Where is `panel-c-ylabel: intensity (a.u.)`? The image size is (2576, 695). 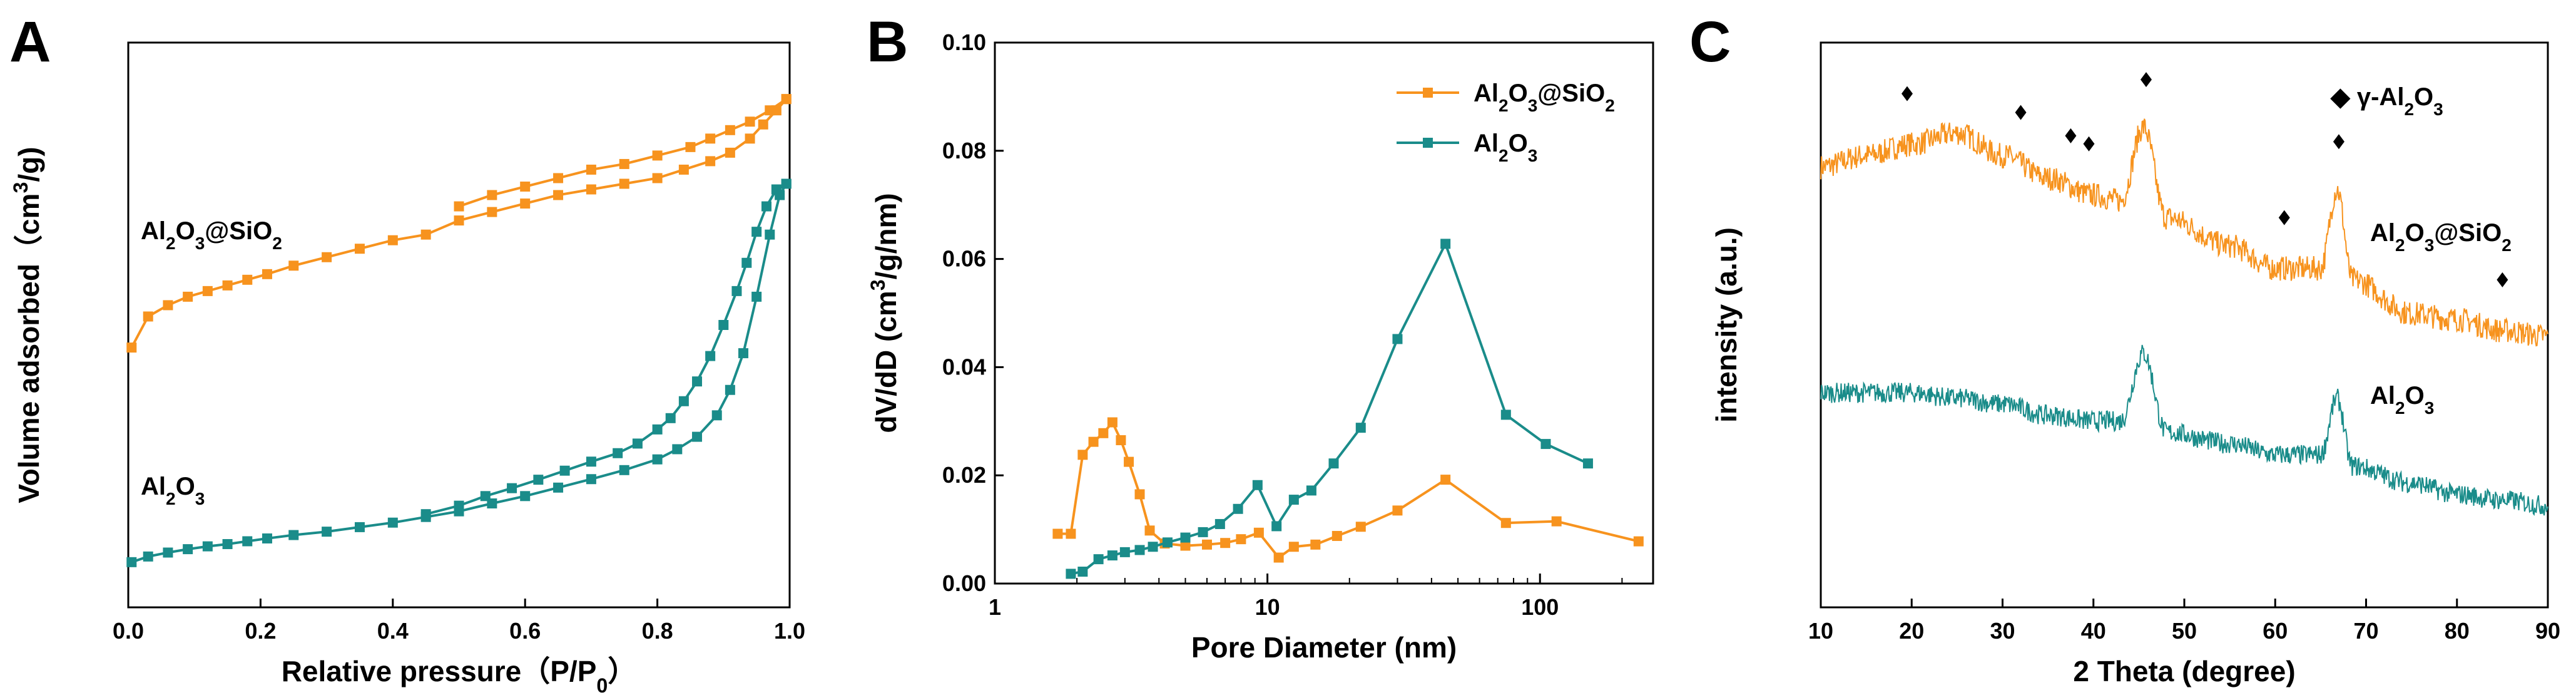 panel-c-ylabel: intensity (a.u.) is located at coordinates (1727, 325).